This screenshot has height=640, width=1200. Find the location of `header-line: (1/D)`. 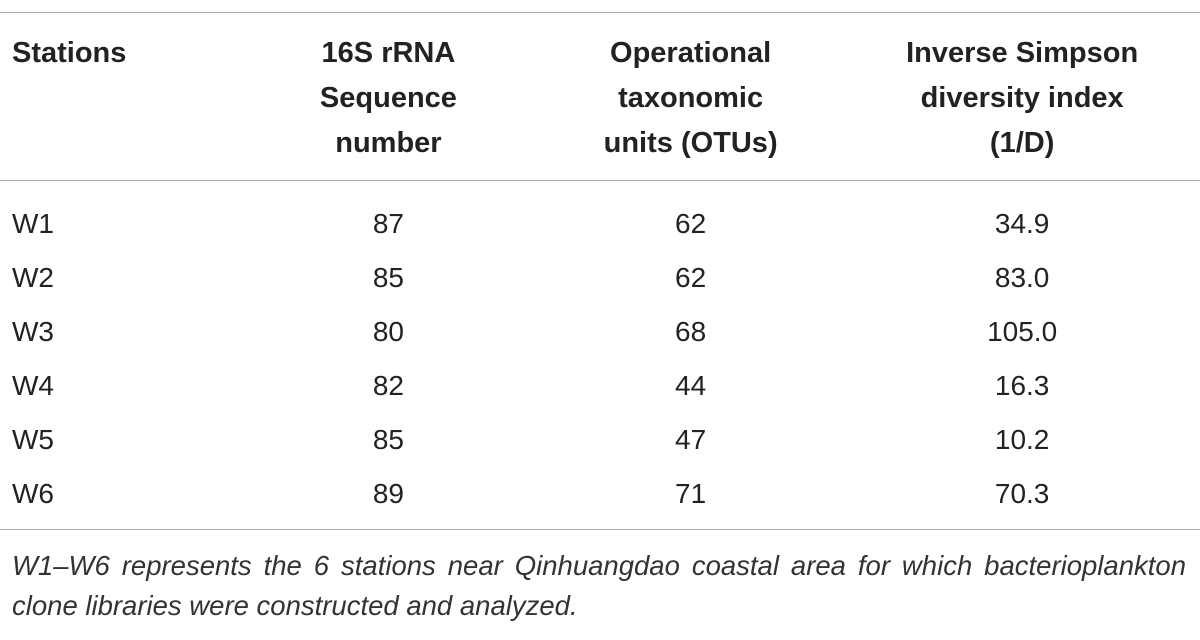

header-line: (1/D) is located at coordinates (1022, 143).